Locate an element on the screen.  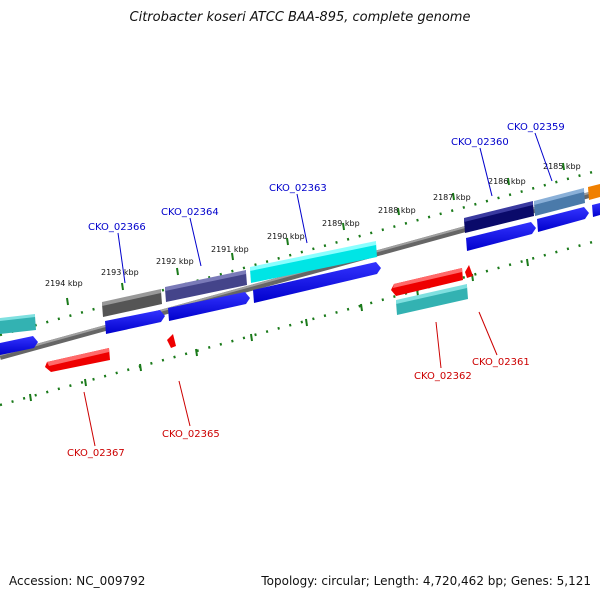
scale-label: 2187 kbp is located at coordinates (452, 197).